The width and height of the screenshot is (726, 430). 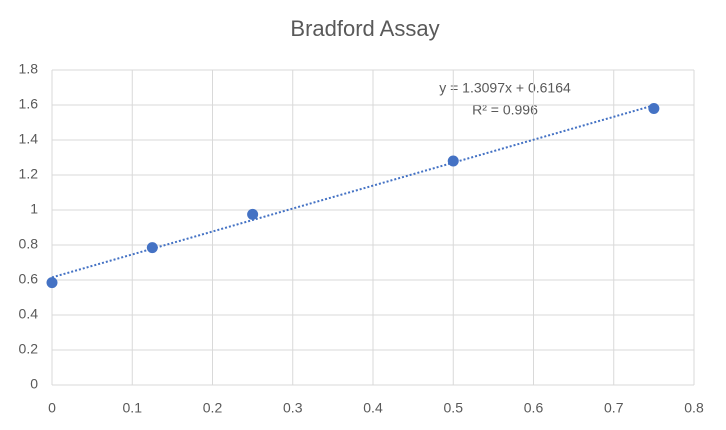 What do you see at coordinates (454, 408) in the screenshot?
I see `x-tick-label: 0.5` at bounding box center [454, 408].